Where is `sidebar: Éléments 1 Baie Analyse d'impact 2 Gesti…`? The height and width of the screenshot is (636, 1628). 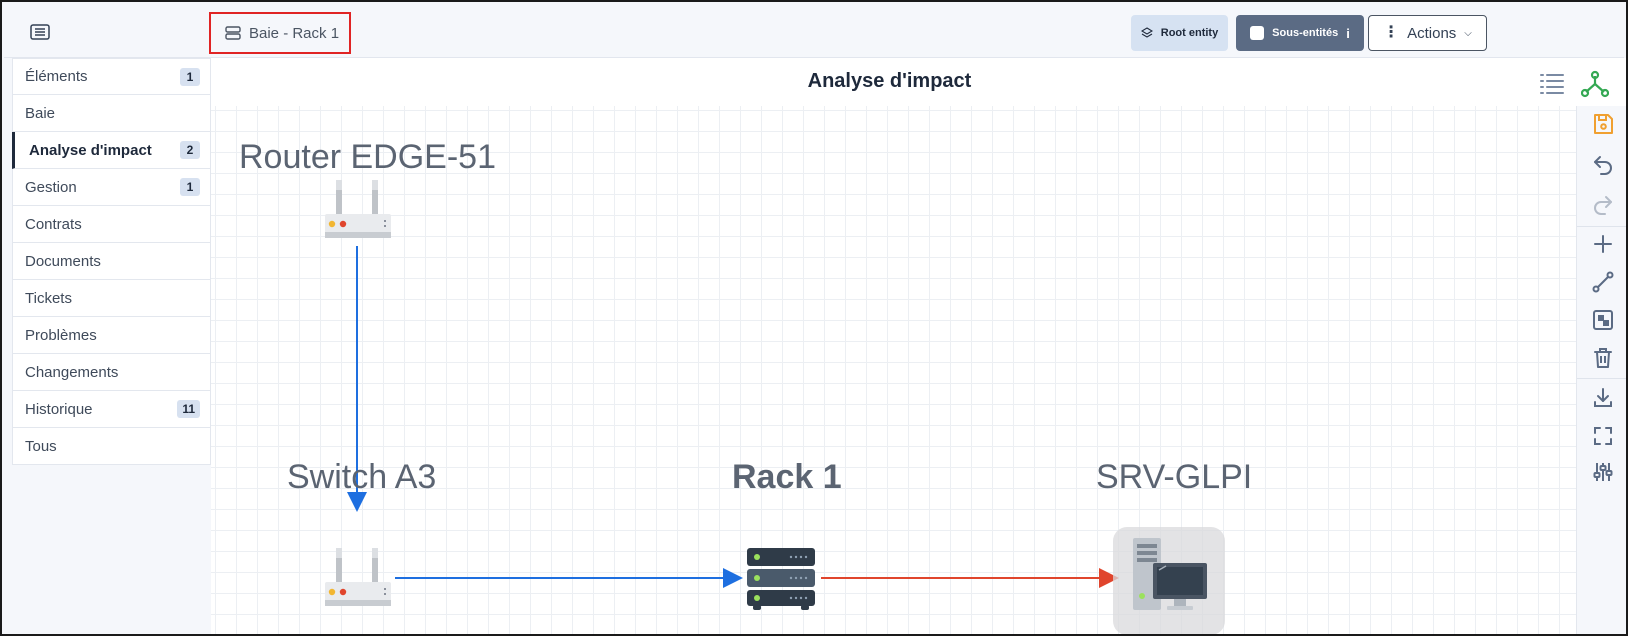 sidebar: Éléments 1 Baie Analyse d'impact 2 Gesti… is located at coordinates (111, 261).